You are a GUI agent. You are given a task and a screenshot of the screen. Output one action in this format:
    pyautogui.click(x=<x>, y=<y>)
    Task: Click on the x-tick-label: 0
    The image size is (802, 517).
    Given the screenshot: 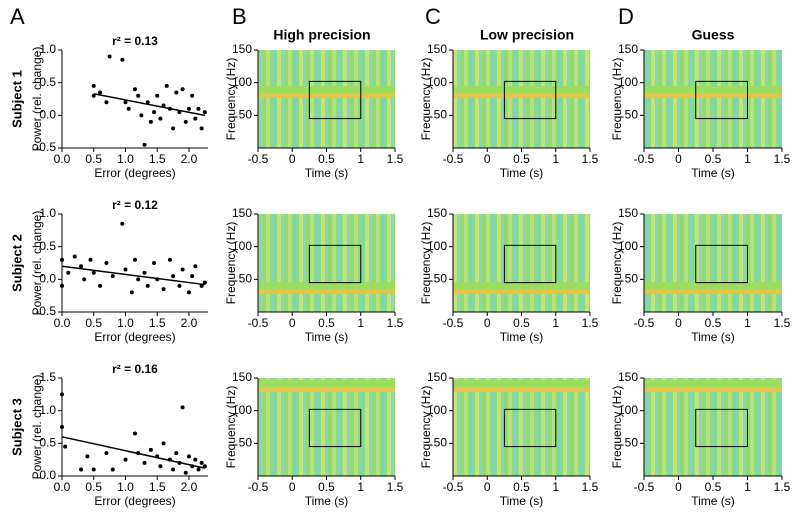 What is the action you would take?
    pyautogui.click(x=487, y=159)
    